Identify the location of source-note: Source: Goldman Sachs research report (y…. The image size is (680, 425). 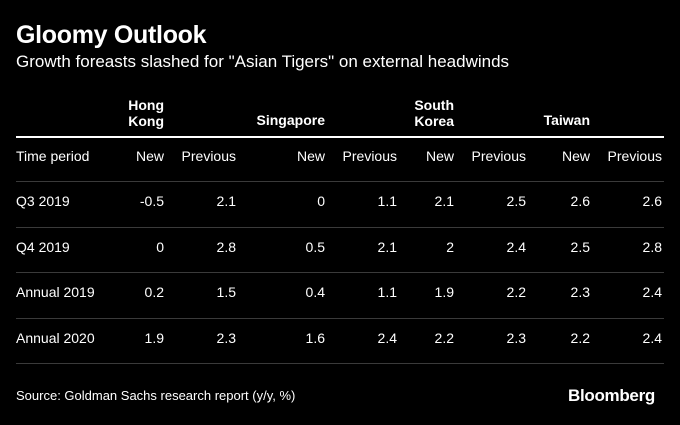
(156, 395).